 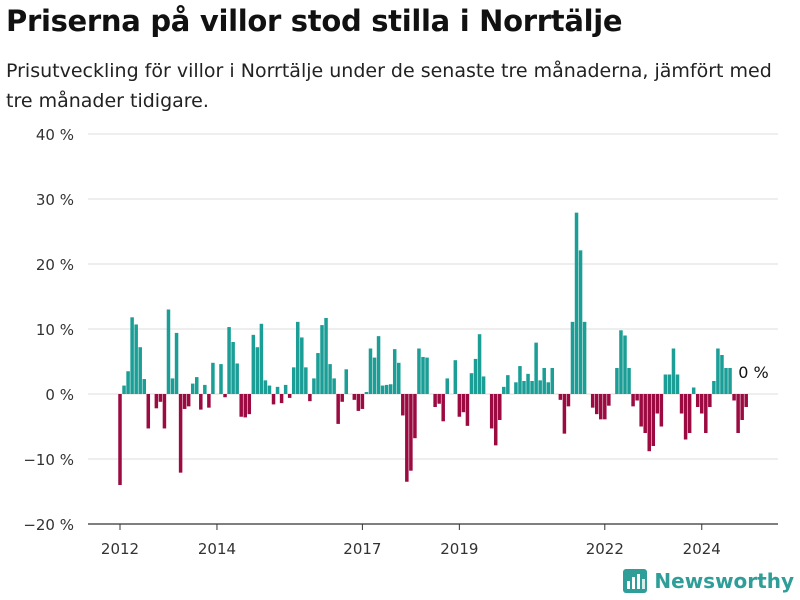 I want to click on x-tick-label: 2022, so click(x=605, y=549).